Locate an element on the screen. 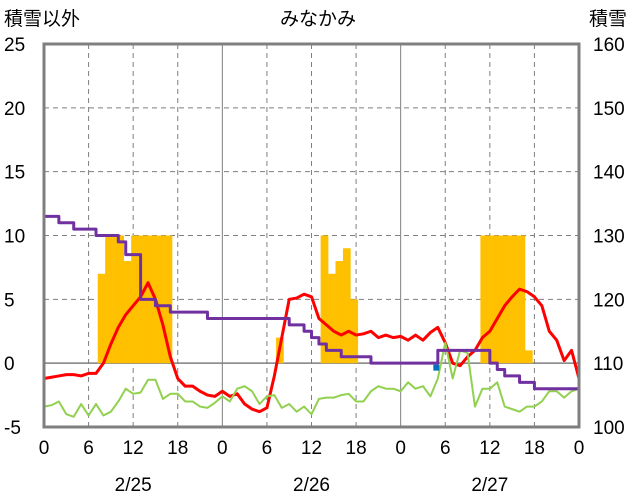 The height and width of the screenshot is (501, 636). right-tick-label: 110 is located at coordinates (608, 364).